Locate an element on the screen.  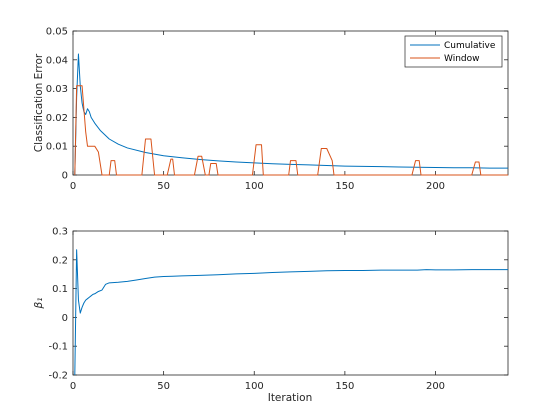
y-tick-label: 0.01 is located at coordinates (57, 147).